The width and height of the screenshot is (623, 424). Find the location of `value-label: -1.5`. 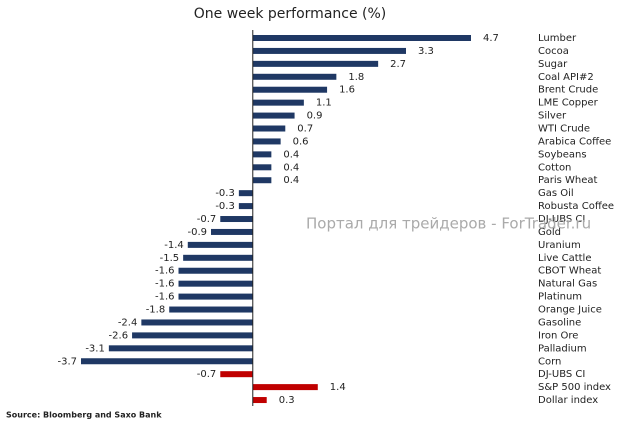

value-label: -1.5 is located at coordinates (170, 258).